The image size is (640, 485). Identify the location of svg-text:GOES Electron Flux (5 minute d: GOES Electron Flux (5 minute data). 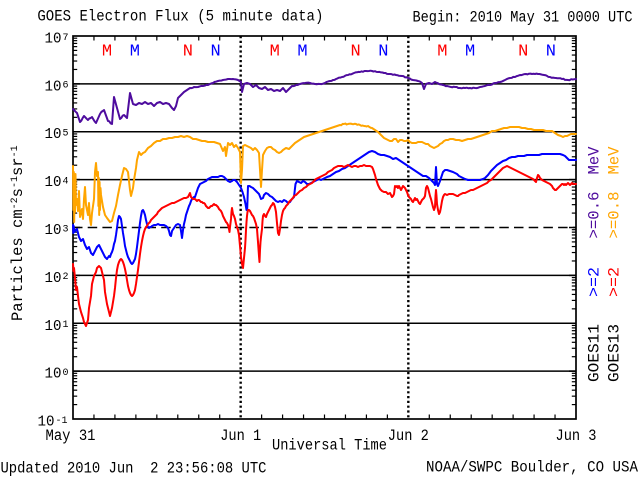
(180, 17).